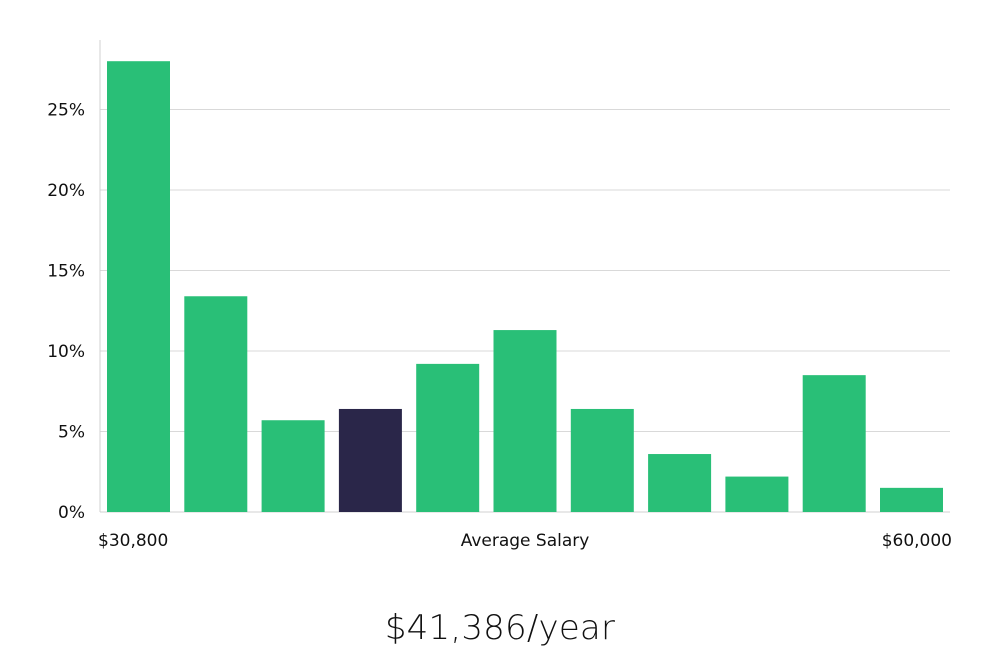 Image resolution: width=1000 pixels, height=660 pixels. Describe the element at coordinates (66, 272) in the screenshot. I see `y-tick-label: 15%` at that location.